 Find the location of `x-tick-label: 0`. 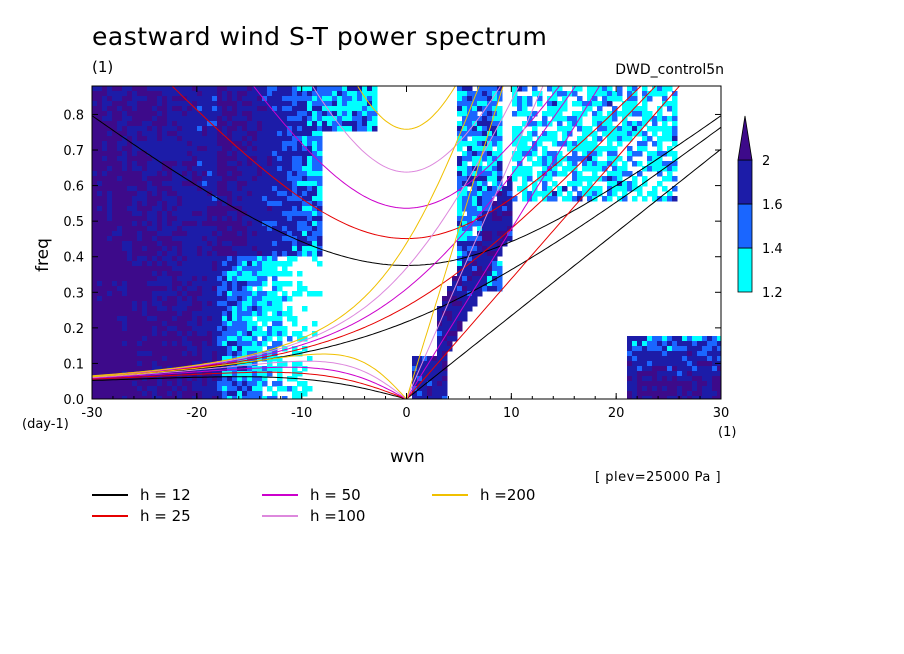

x-tick-label: 0 is located at coordinates (406, 413).